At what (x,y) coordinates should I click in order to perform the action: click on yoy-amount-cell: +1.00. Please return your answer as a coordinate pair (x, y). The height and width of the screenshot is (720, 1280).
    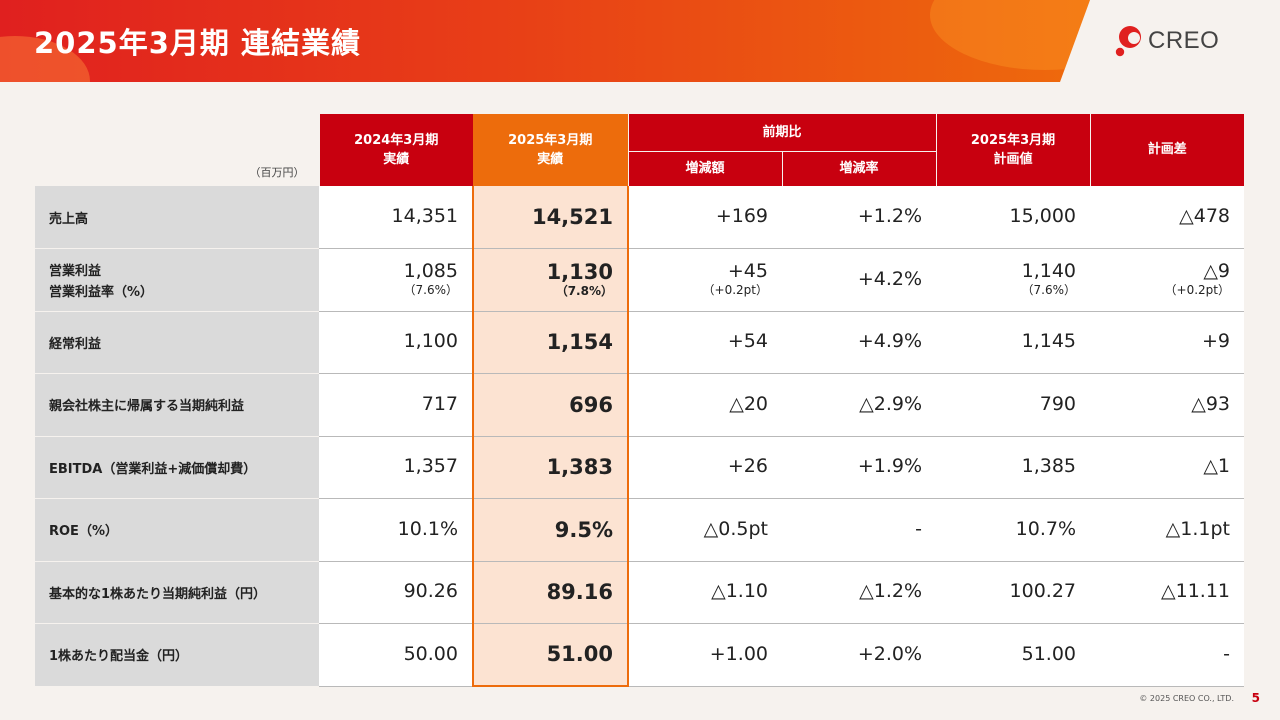
    Looking at the image, I should click on (705, 655).